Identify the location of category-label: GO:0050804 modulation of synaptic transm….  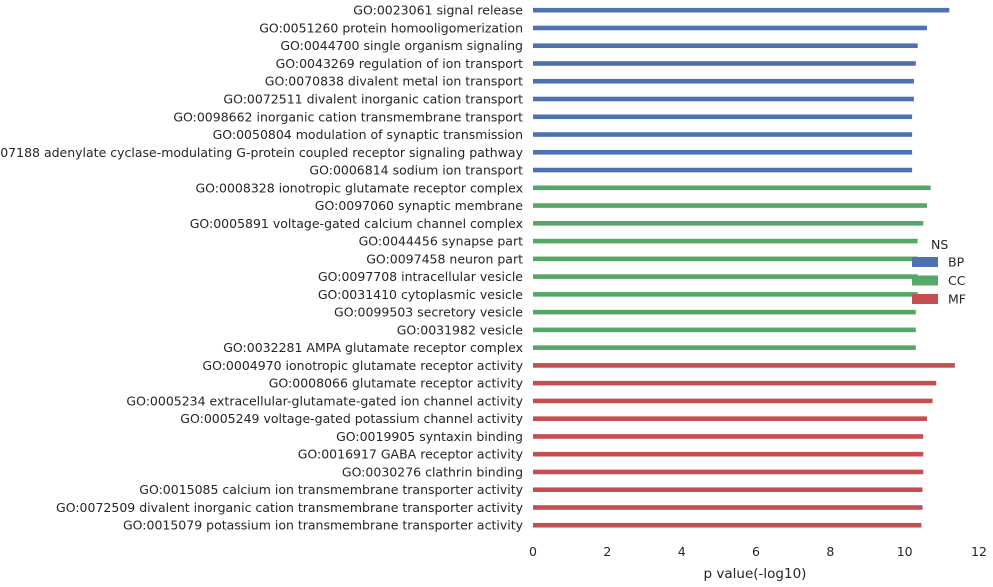
(368, 134).